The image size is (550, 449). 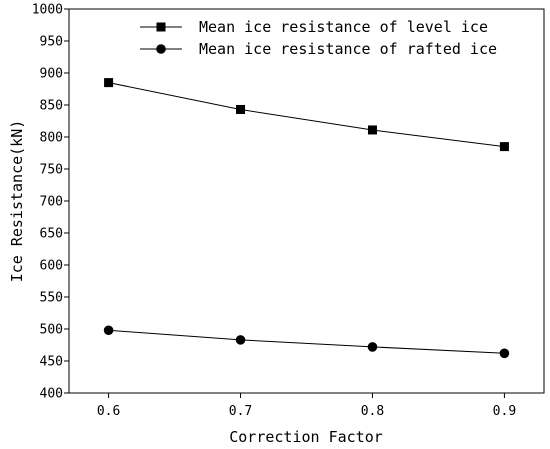 What do you see at coordinates (17, 201) in the screenshot?
I see `y-axis-title: Ice Resistance(kN)` at bounding box center [17, 201].